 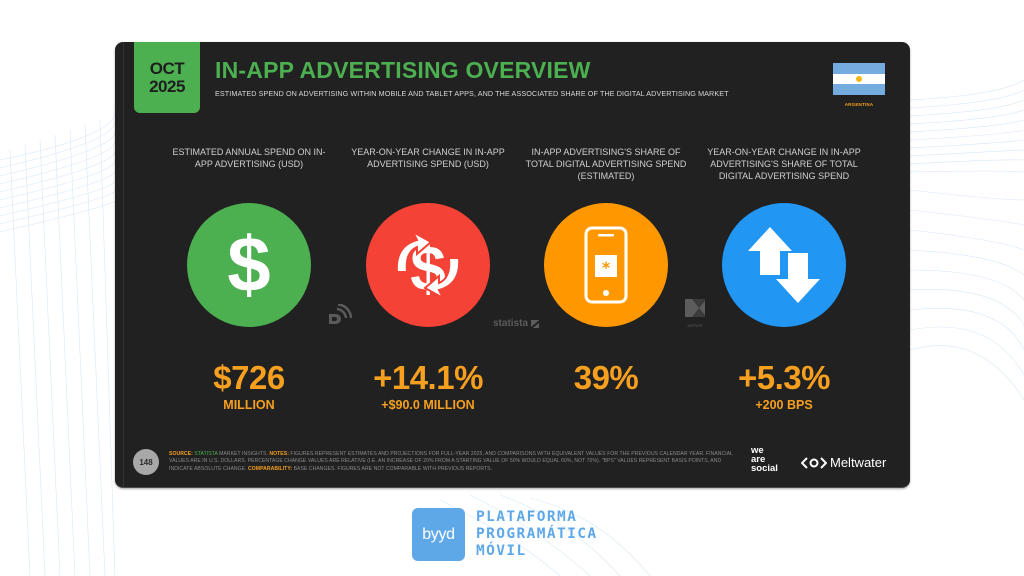 I want to click on kepios-logo-icon, so click(x=695, y=308).